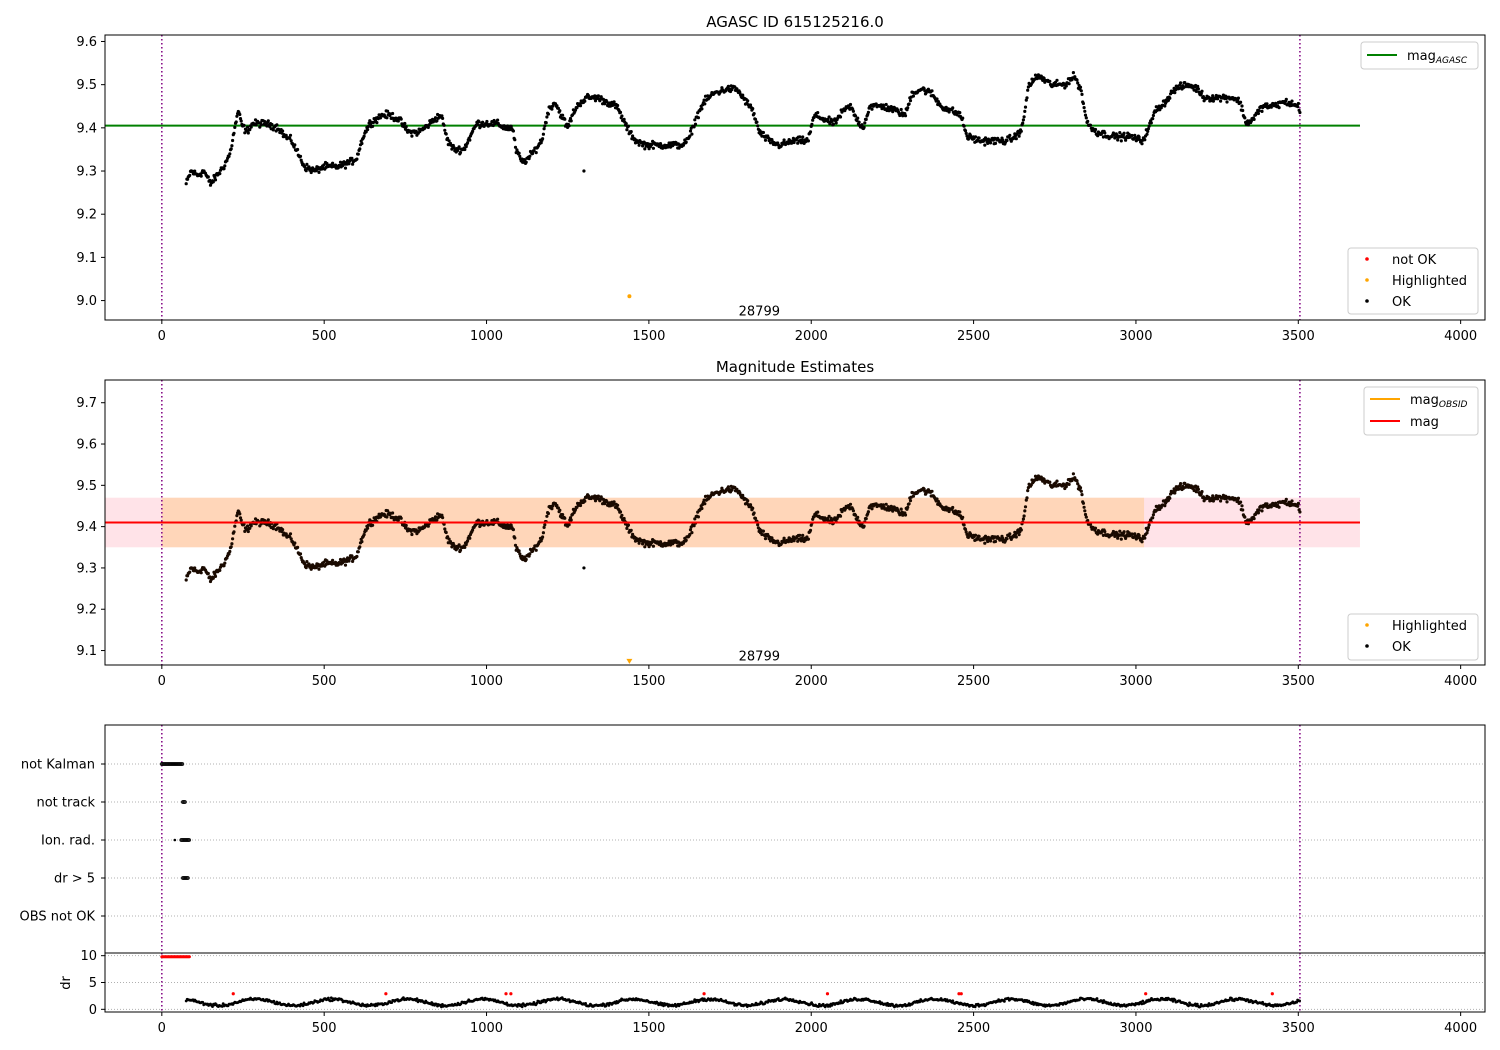 The height and width of the screenshot is (1050, 1500). I want to click on plot1-ytick-label: 9.6, so click(86, 42).